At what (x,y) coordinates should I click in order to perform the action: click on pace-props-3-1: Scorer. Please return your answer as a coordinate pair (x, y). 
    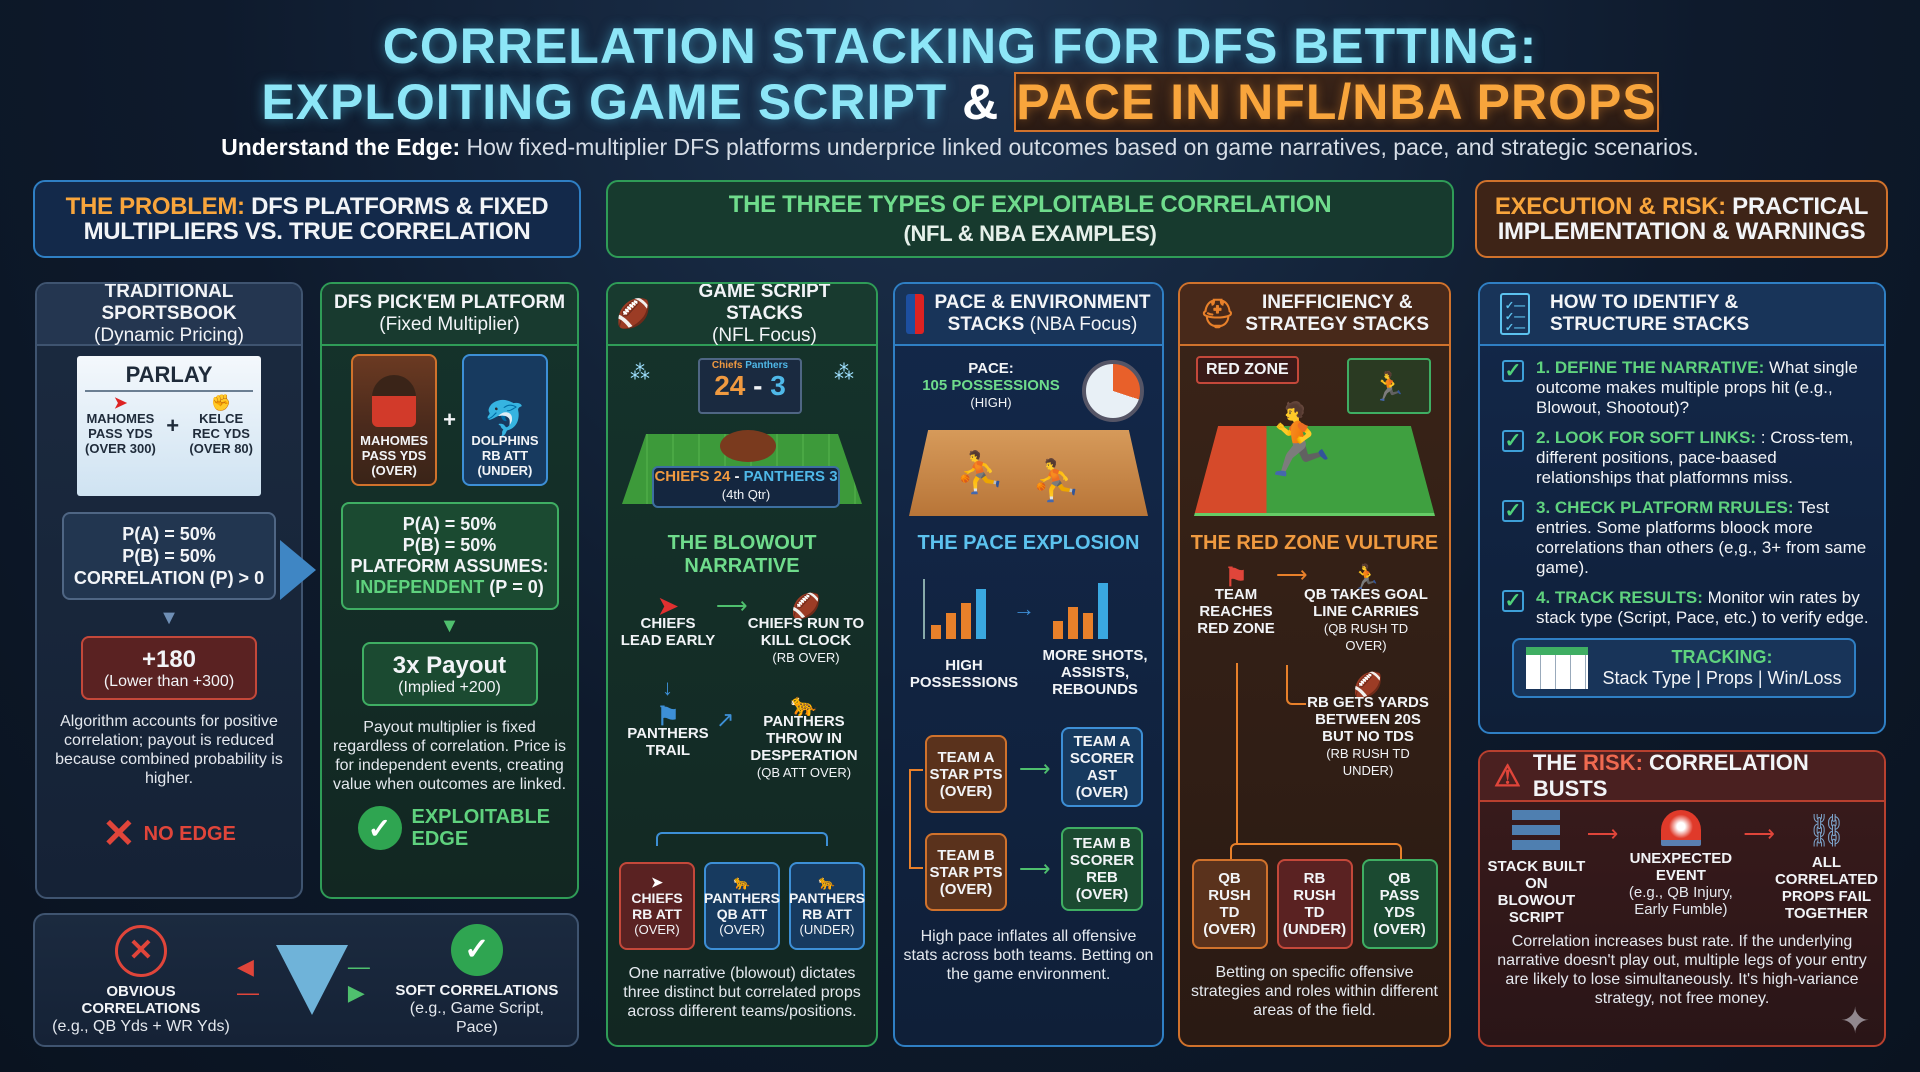
    Looking at the image, I should click on (1102, 860).